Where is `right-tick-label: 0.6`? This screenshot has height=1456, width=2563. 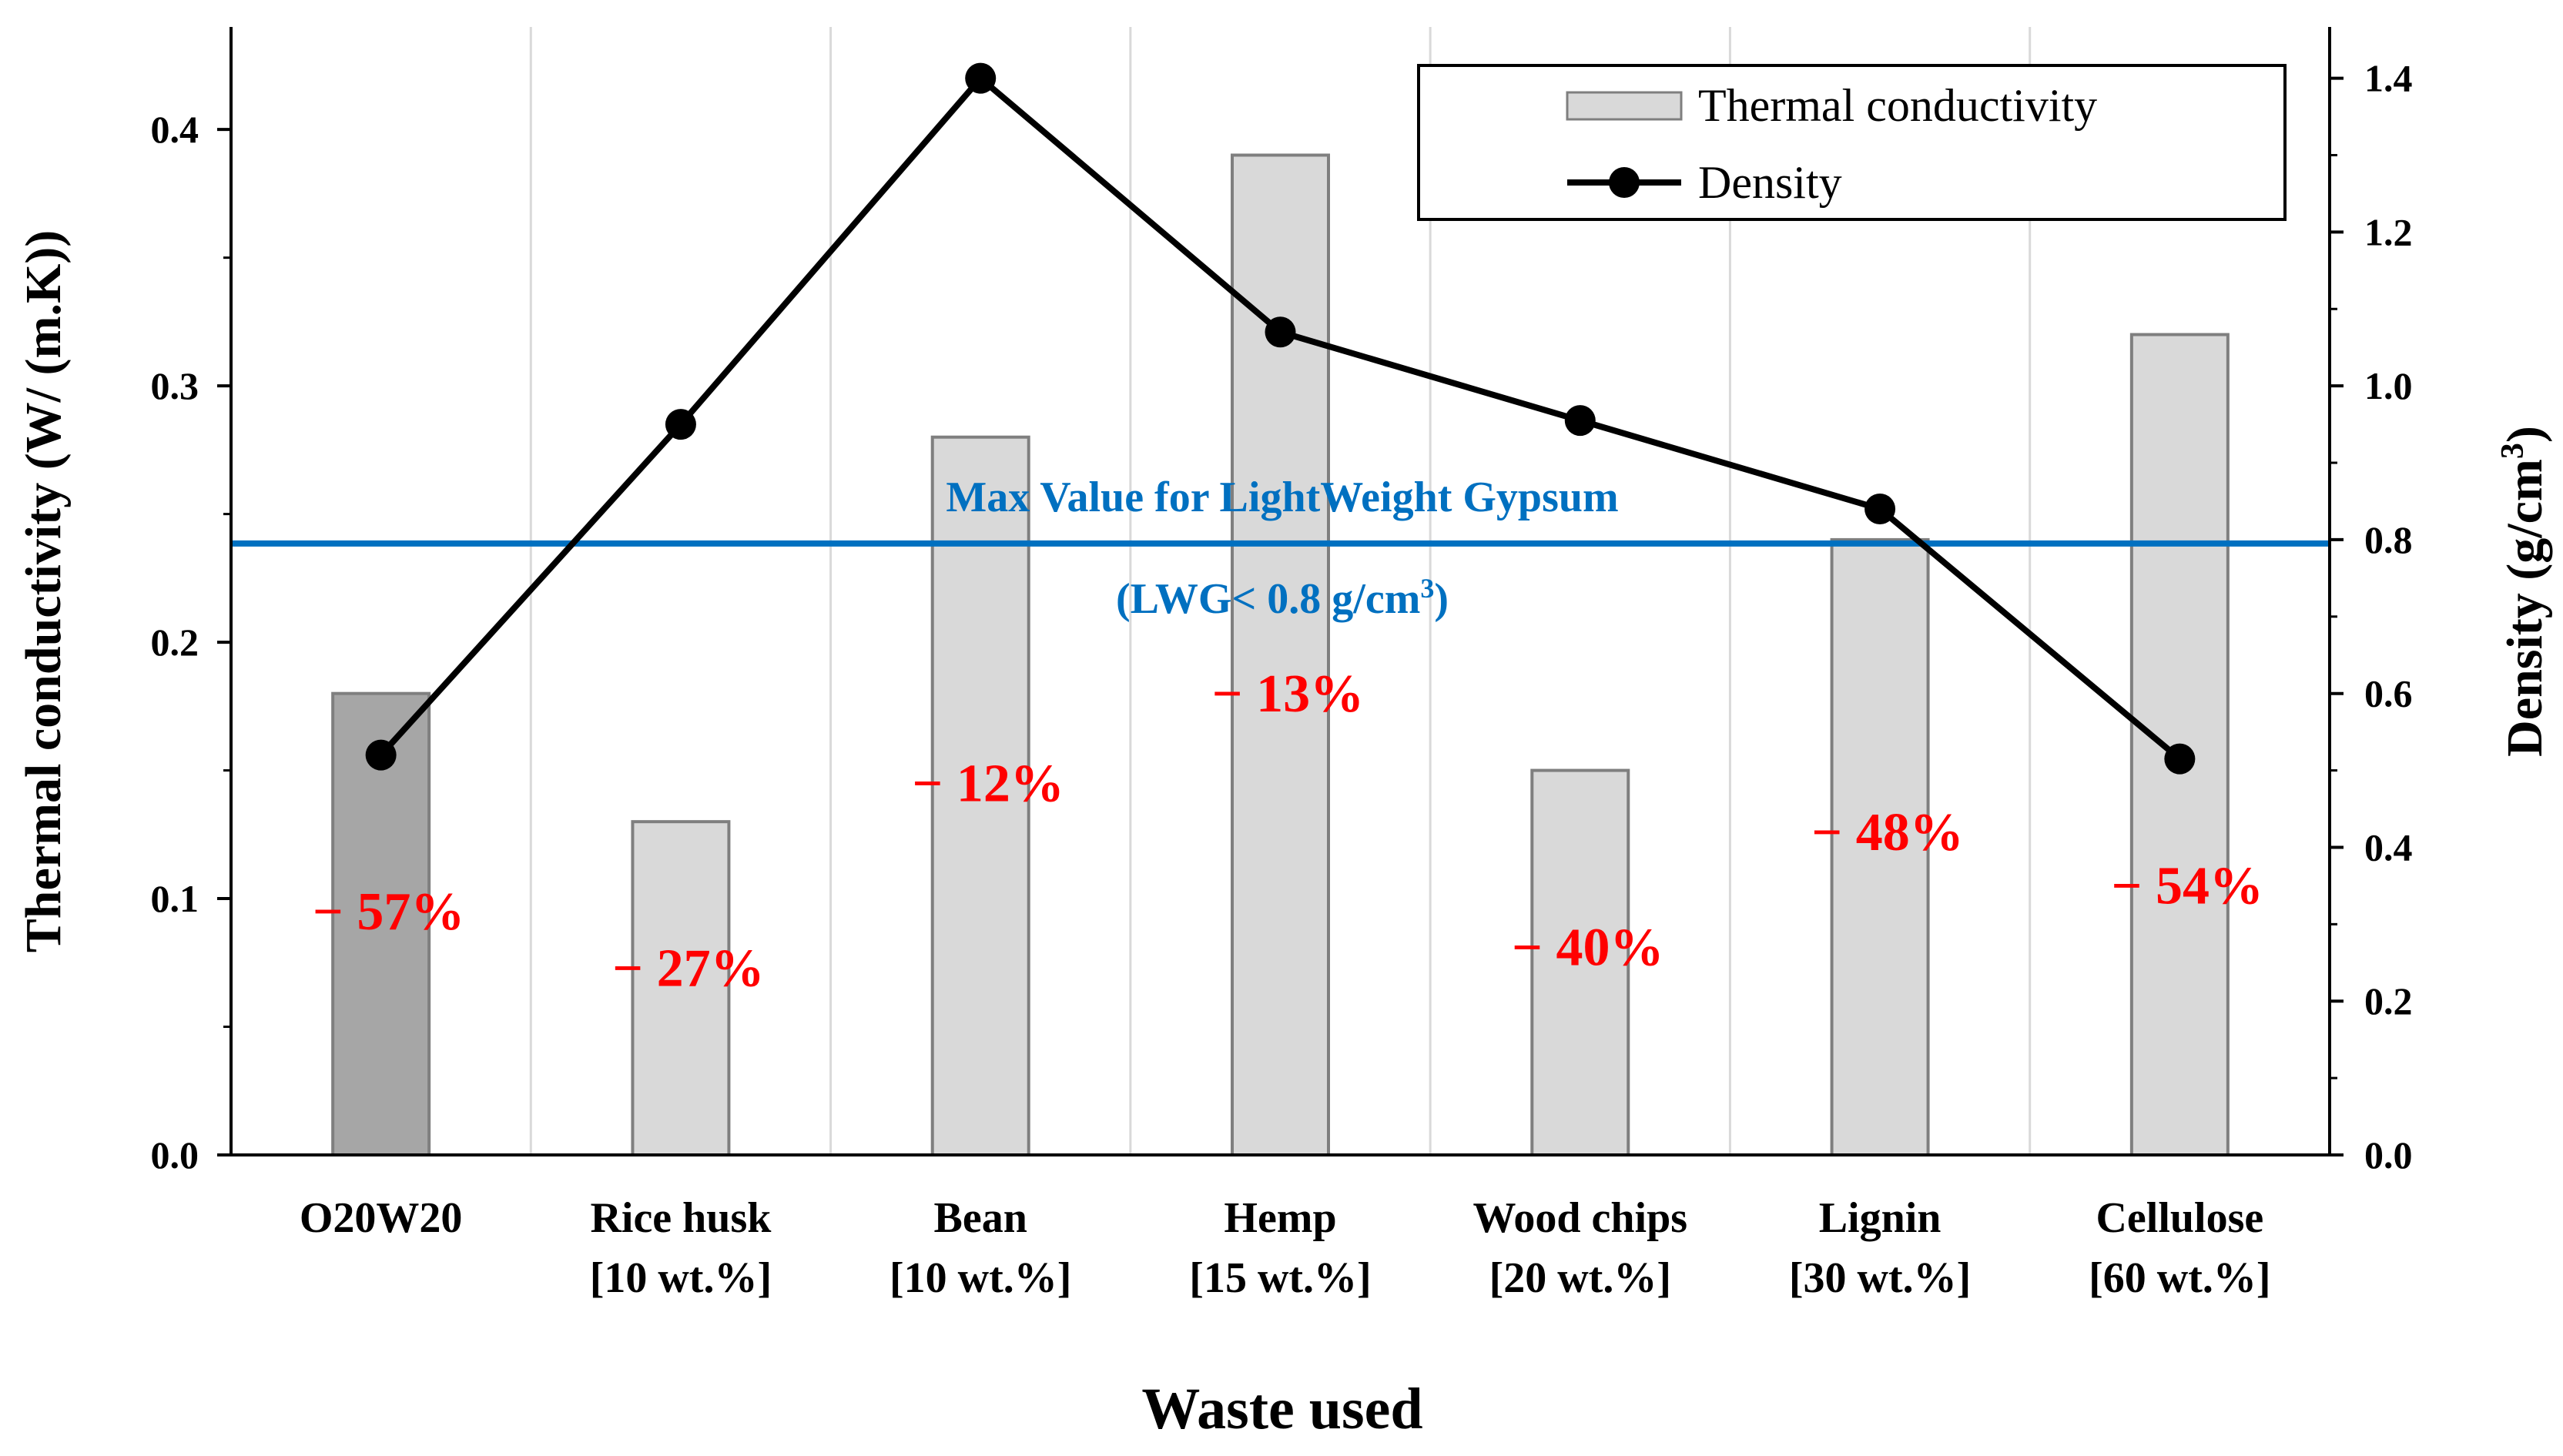
right-tick-label: 0.6 is located at coordinates (2388, 693).